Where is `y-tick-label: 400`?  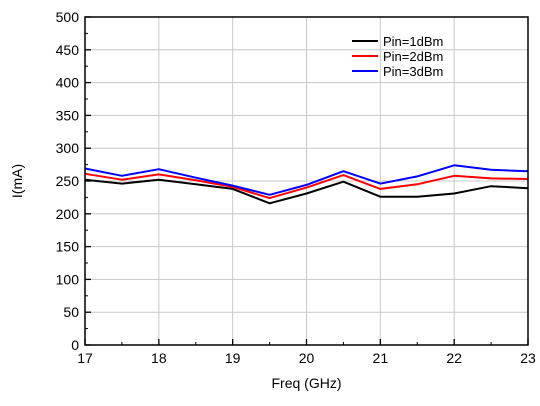 y-tick-label: 400 is located at coordinates (68, 83).